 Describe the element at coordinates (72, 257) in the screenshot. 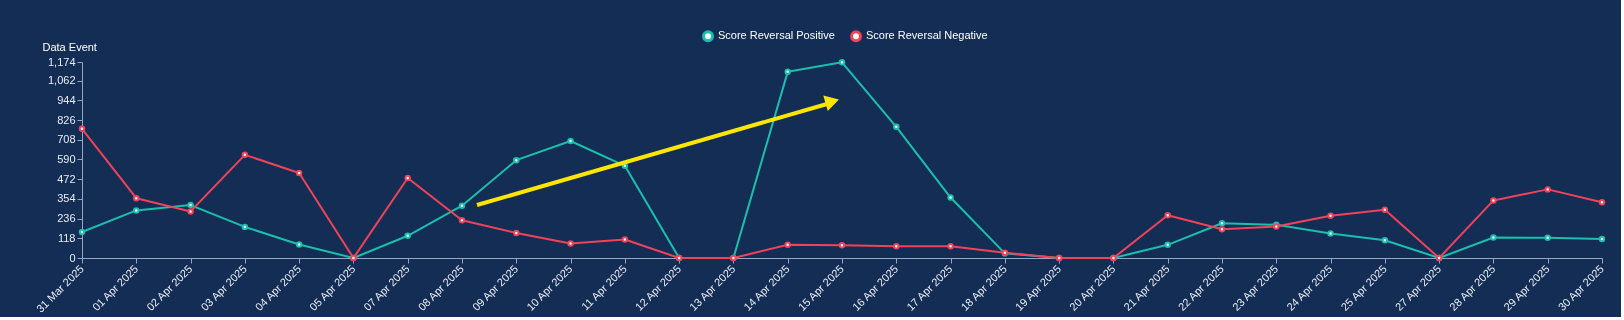

I see `y-tick-label: 0` at that location.